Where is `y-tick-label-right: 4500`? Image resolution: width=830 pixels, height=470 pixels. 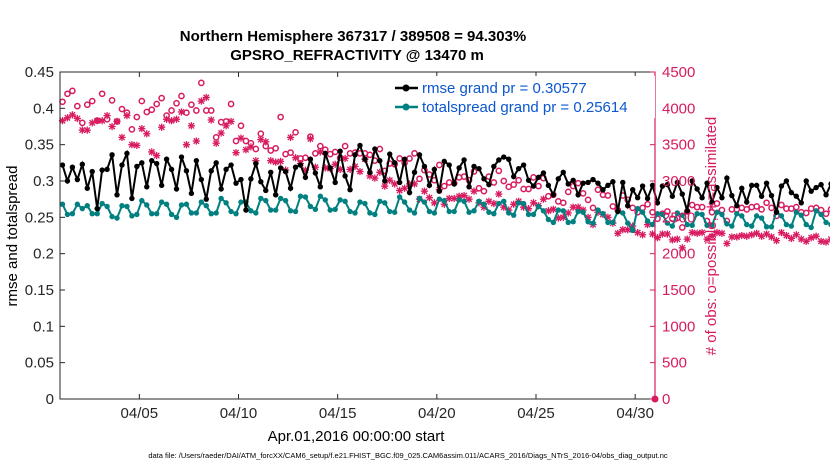
y-tick-label-right: 4500 is located at coordinates (678, 72).